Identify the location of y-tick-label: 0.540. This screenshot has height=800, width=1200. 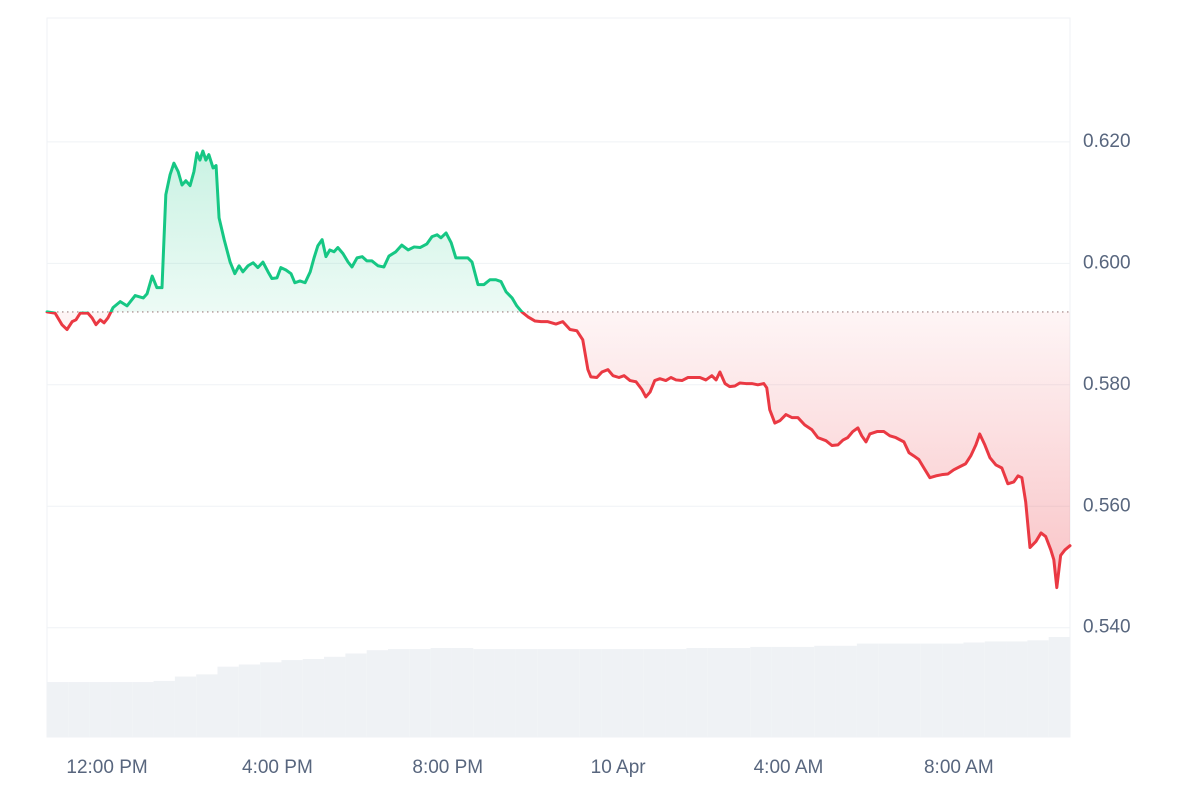
(1107, 627).